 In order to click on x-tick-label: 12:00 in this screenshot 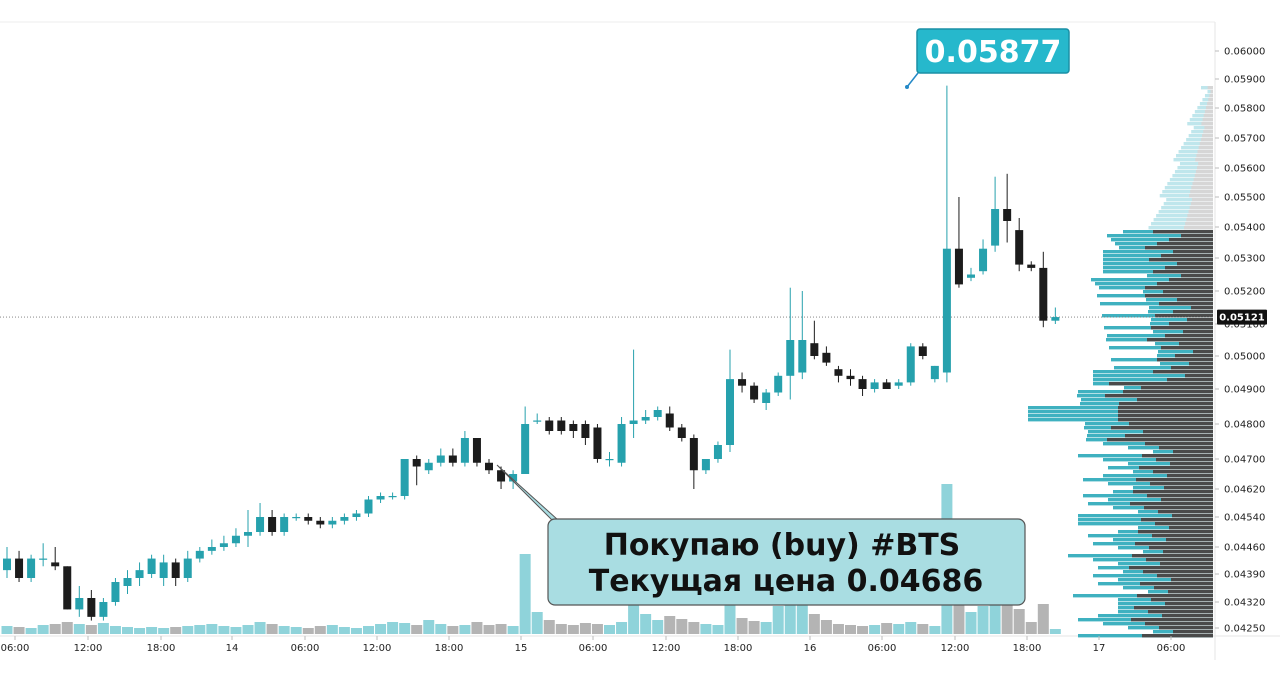, I will do `click(377, 648)`.